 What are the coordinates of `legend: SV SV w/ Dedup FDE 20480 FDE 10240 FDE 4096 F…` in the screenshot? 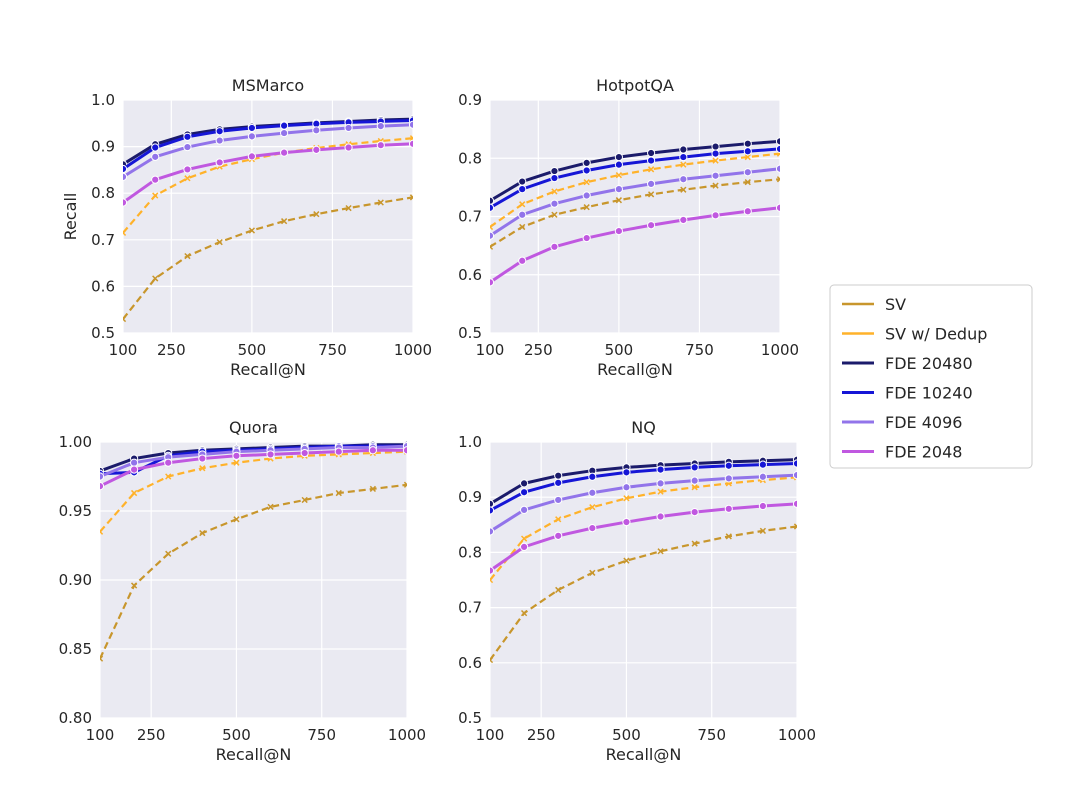 It's located at (931, 376).